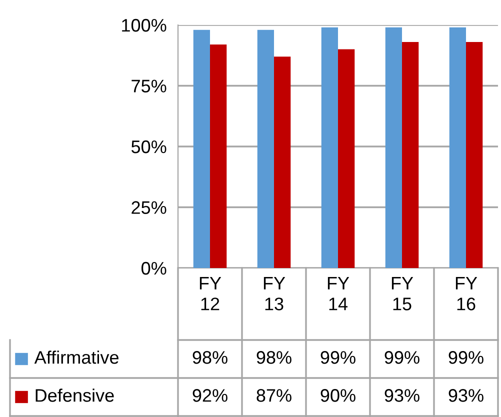  I want to click on y-tick-label: 75%, so click(149, 86).